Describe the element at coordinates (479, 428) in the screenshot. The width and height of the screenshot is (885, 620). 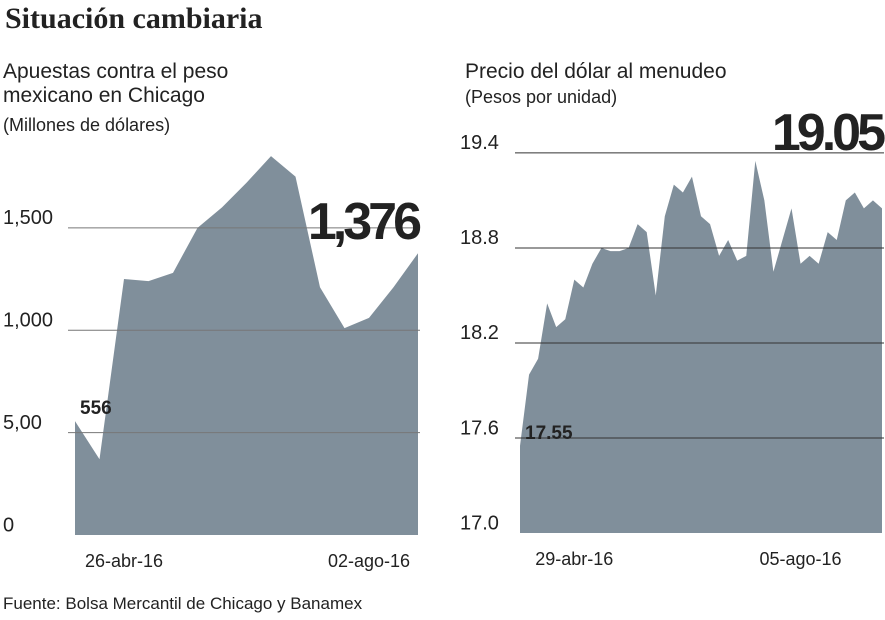
I see `y-tick-label: 17.6` at that location.